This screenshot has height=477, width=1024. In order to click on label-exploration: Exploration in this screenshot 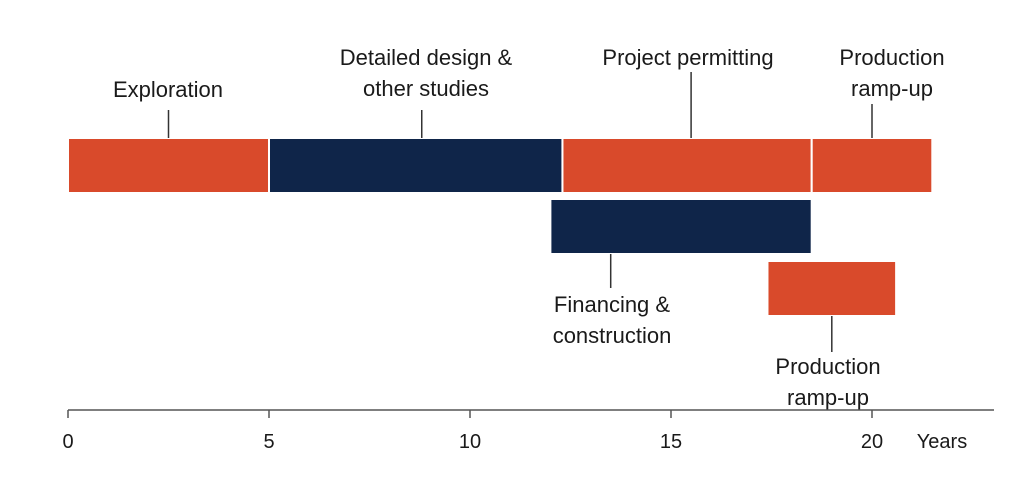, I will do `click(168, 89)`.